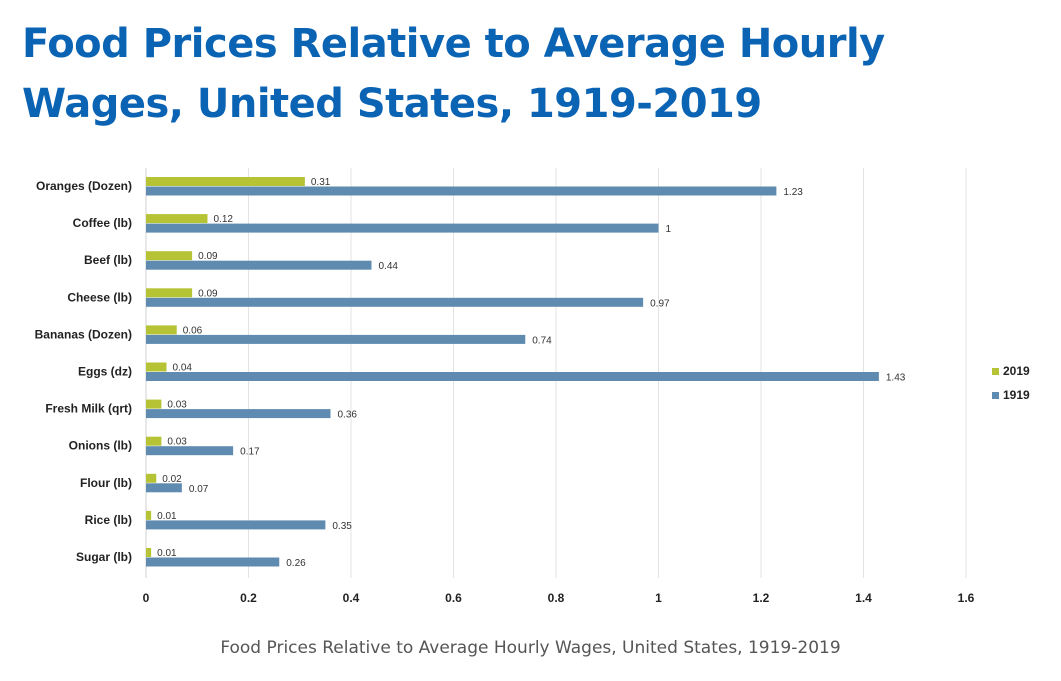 Image resolution: width=1061 pixels, height=681 pixels. Describe the element at coordinates (105, 372) in the screenshot. I see `category-label: Eggs (dz)` at that location.